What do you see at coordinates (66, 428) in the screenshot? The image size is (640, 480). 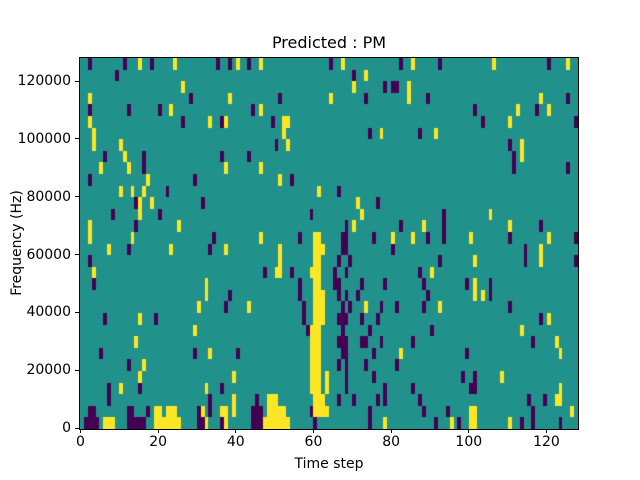 I see `y-tick-label: 0` at bounding box center [66, 428].